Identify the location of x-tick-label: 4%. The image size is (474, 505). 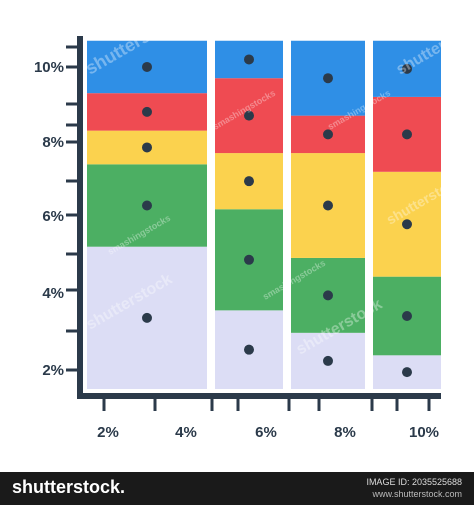
(186, 432).